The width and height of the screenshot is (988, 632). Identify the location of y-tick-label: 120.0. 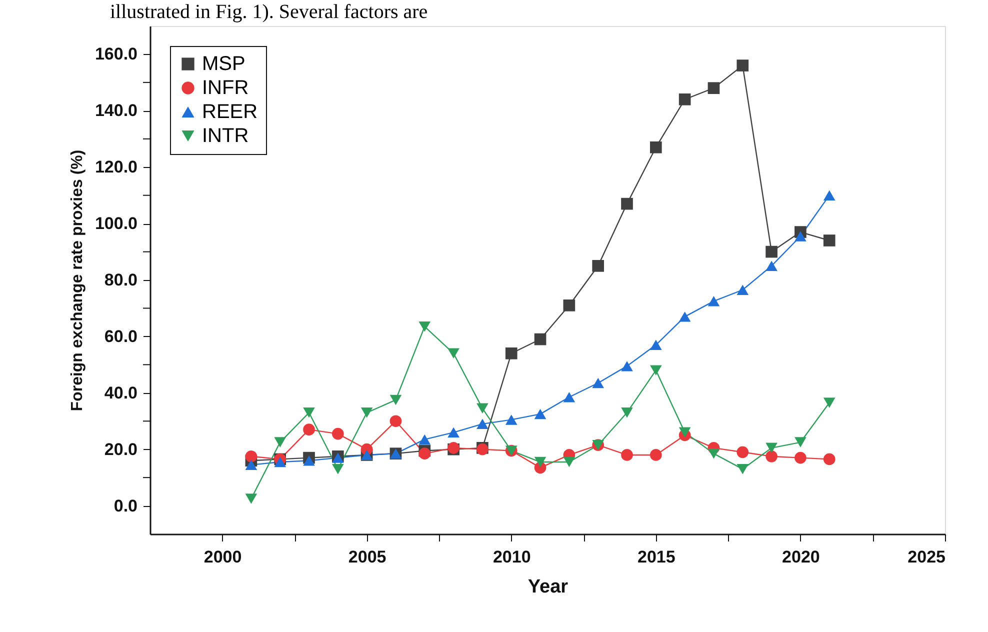
(116, 167).